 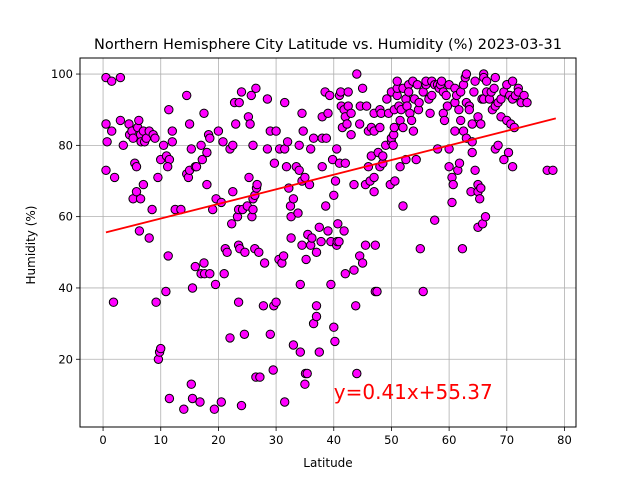 What do you see at coordinates (276, 440) in the screenshot?
I see `x-tick-label: 30` at bounding box center [276, 440].